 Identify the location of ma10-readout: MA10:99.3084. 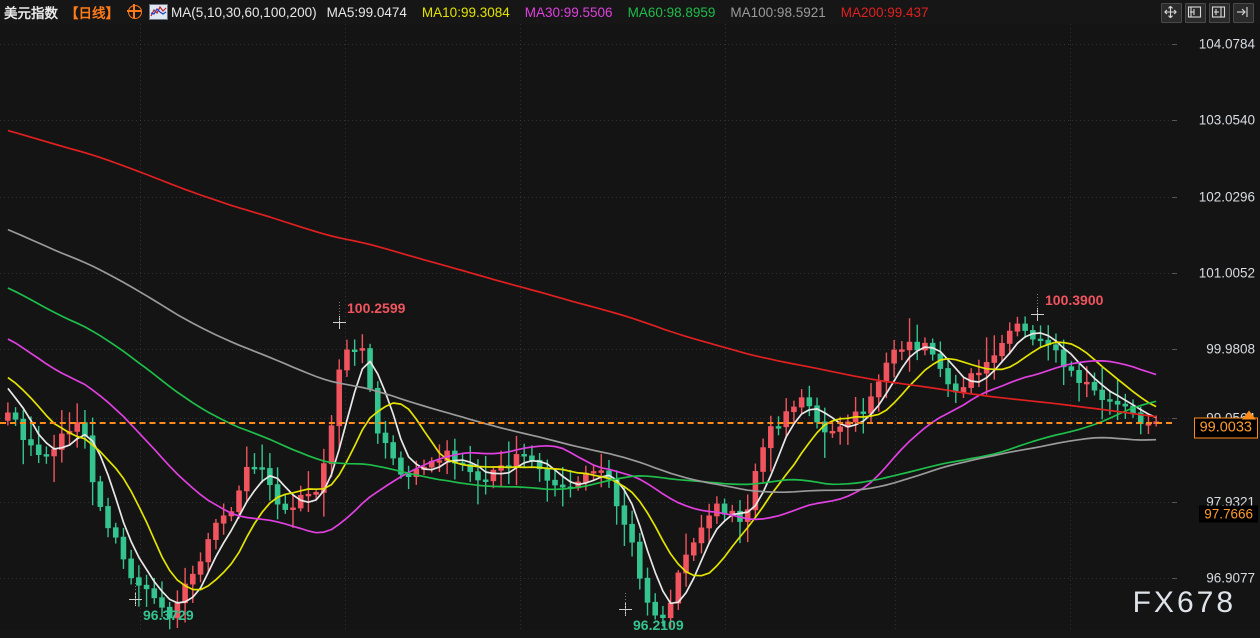
(465, 12).